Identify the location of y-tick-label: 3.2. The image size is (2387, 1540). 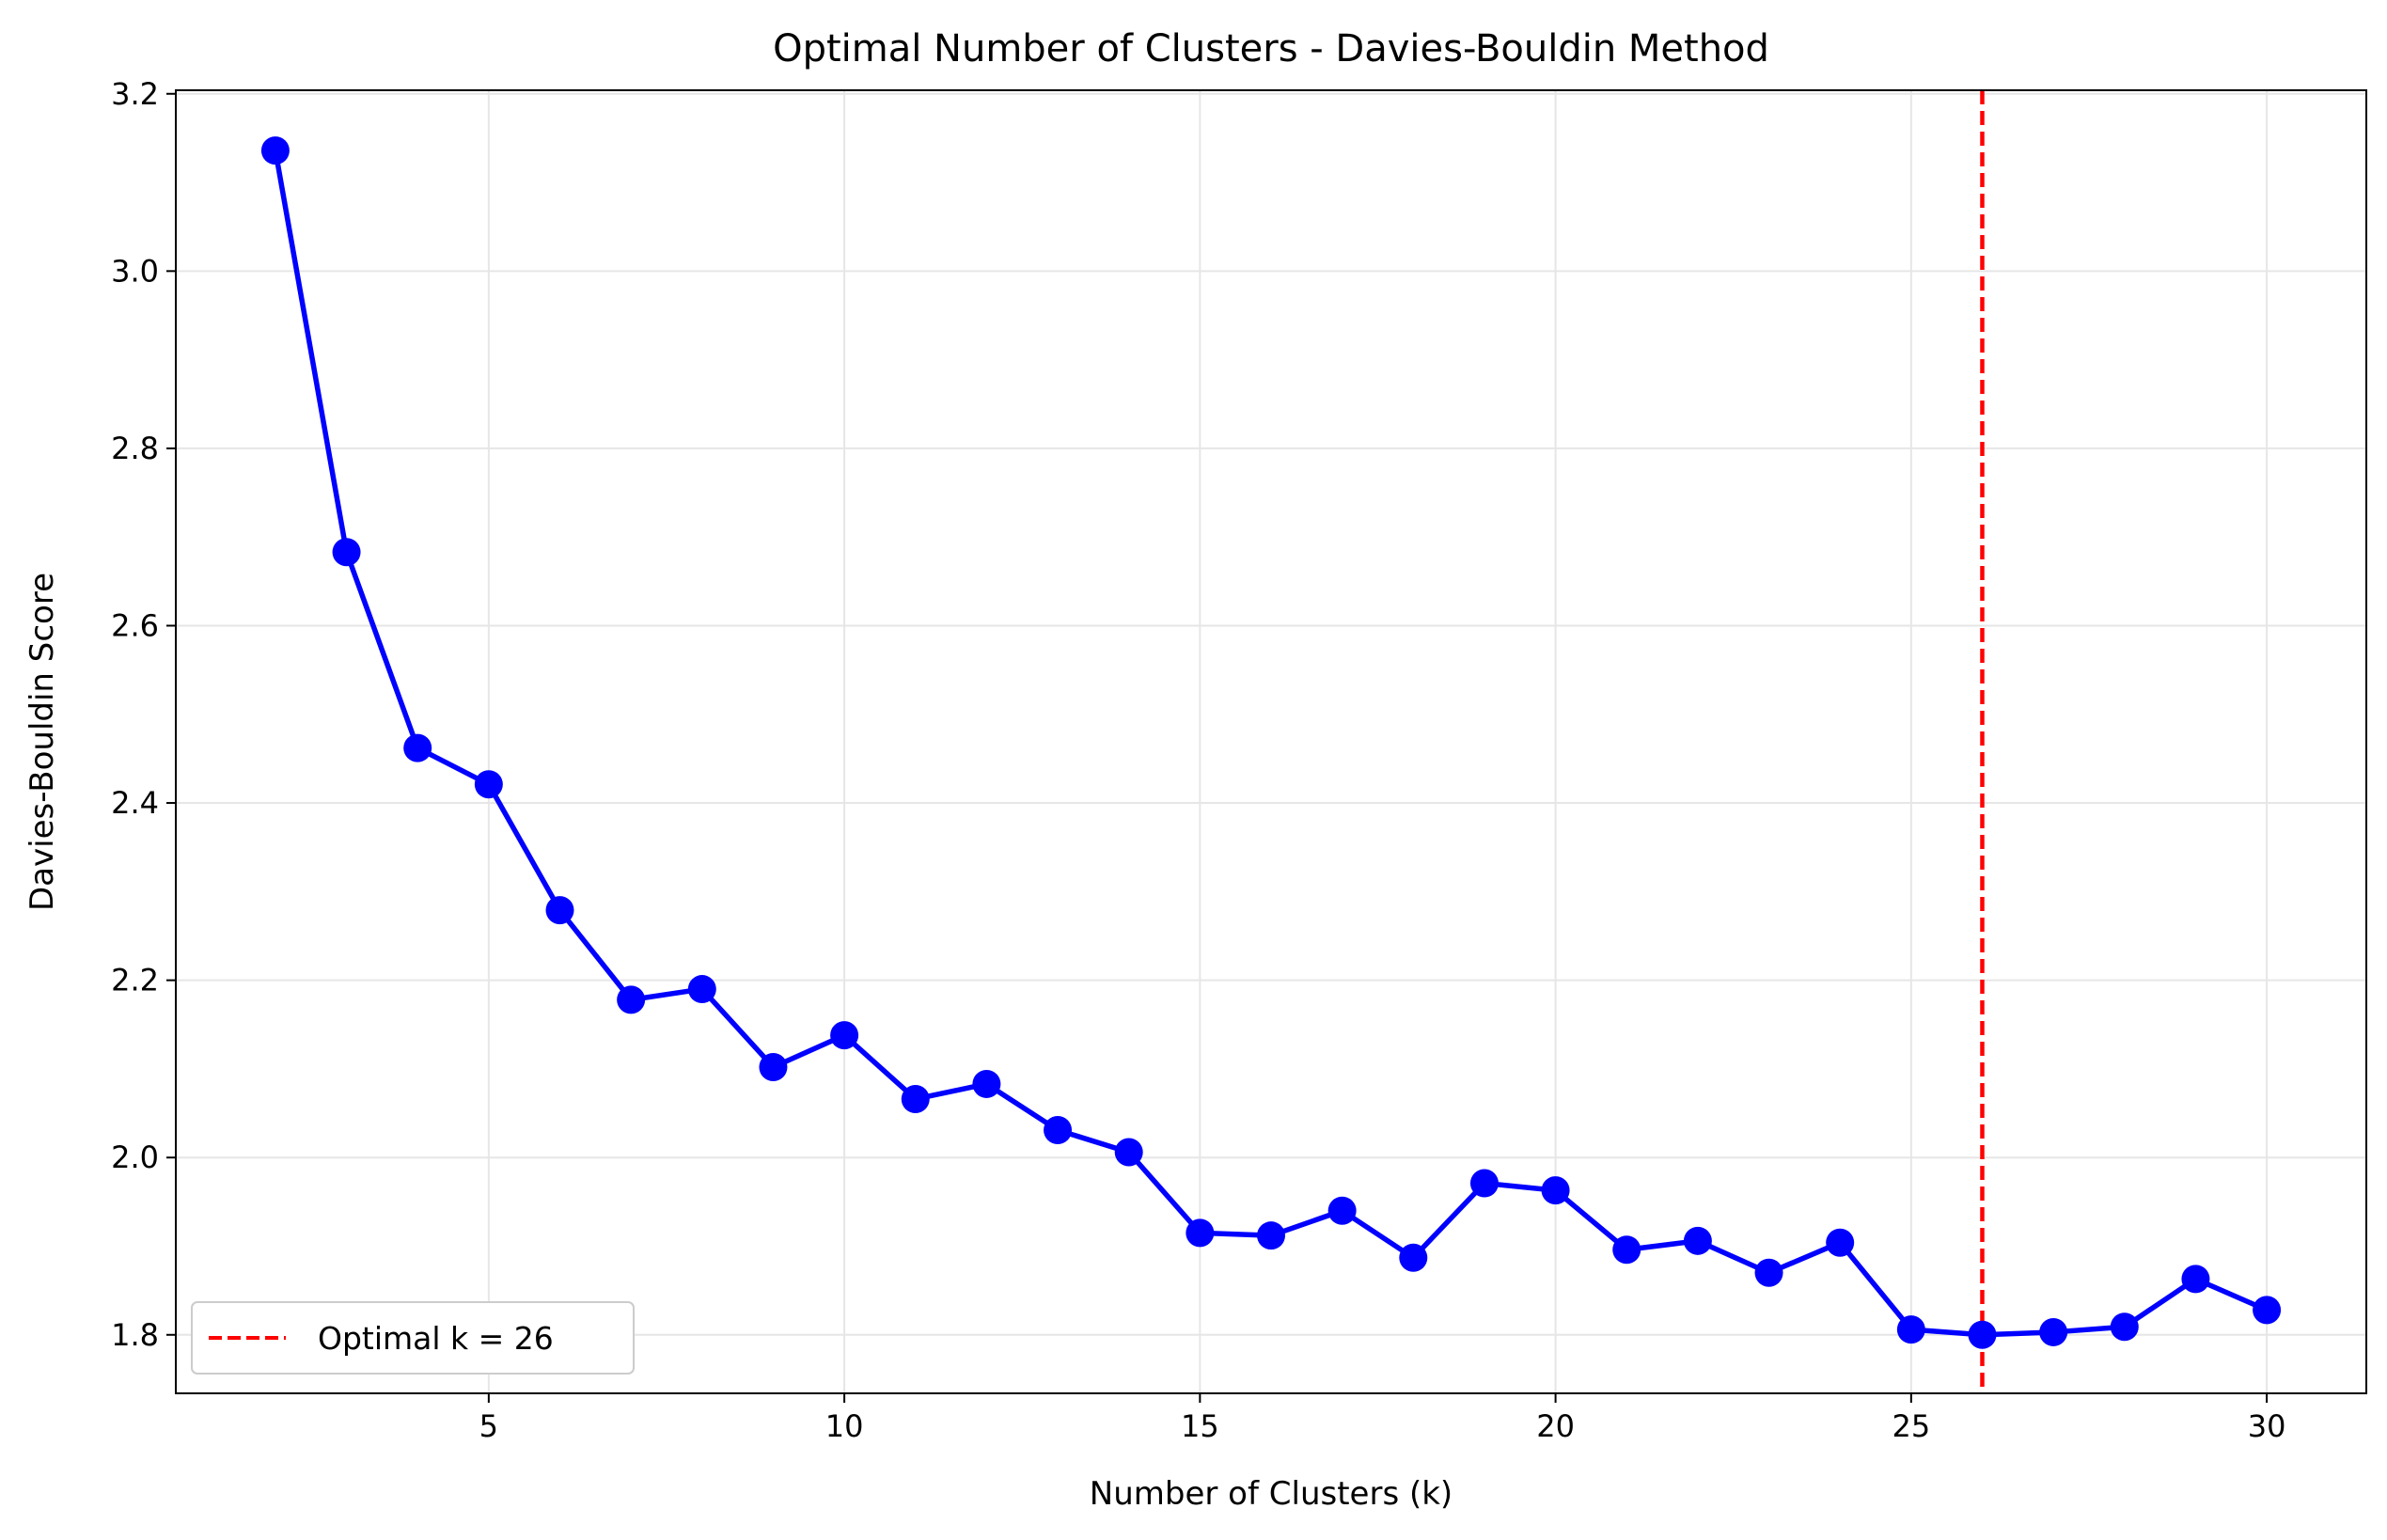
(135, 94).